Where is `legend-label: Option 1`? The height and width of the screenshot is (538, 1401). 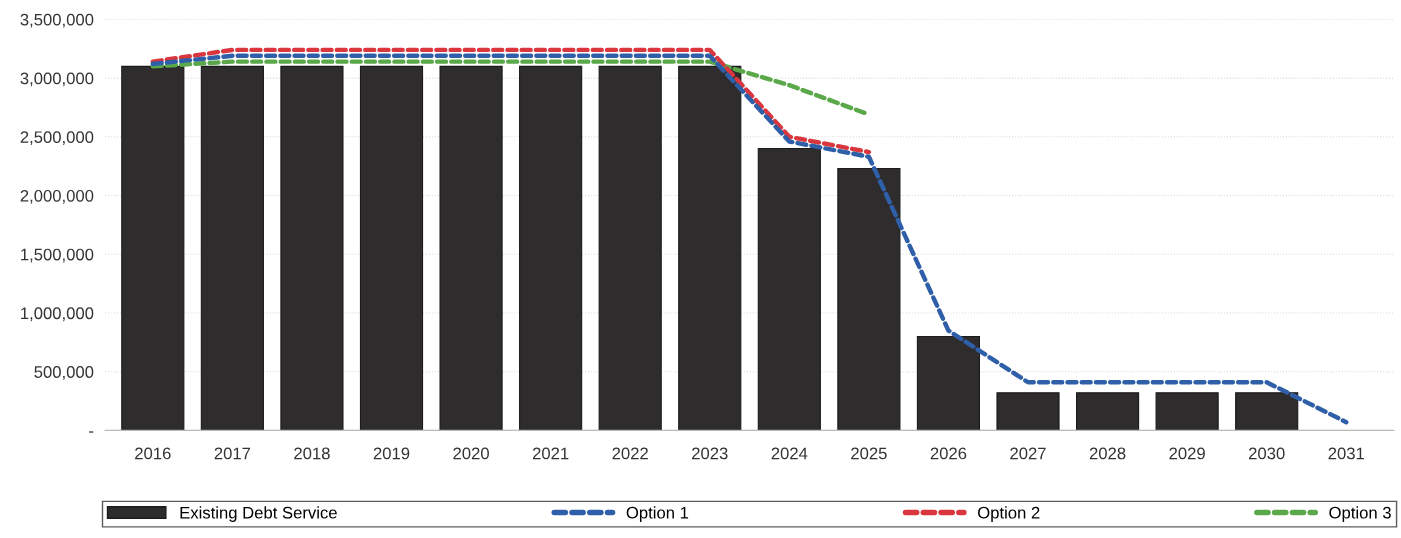 legend-label: Option 1 is located at coordinates (657, 514).